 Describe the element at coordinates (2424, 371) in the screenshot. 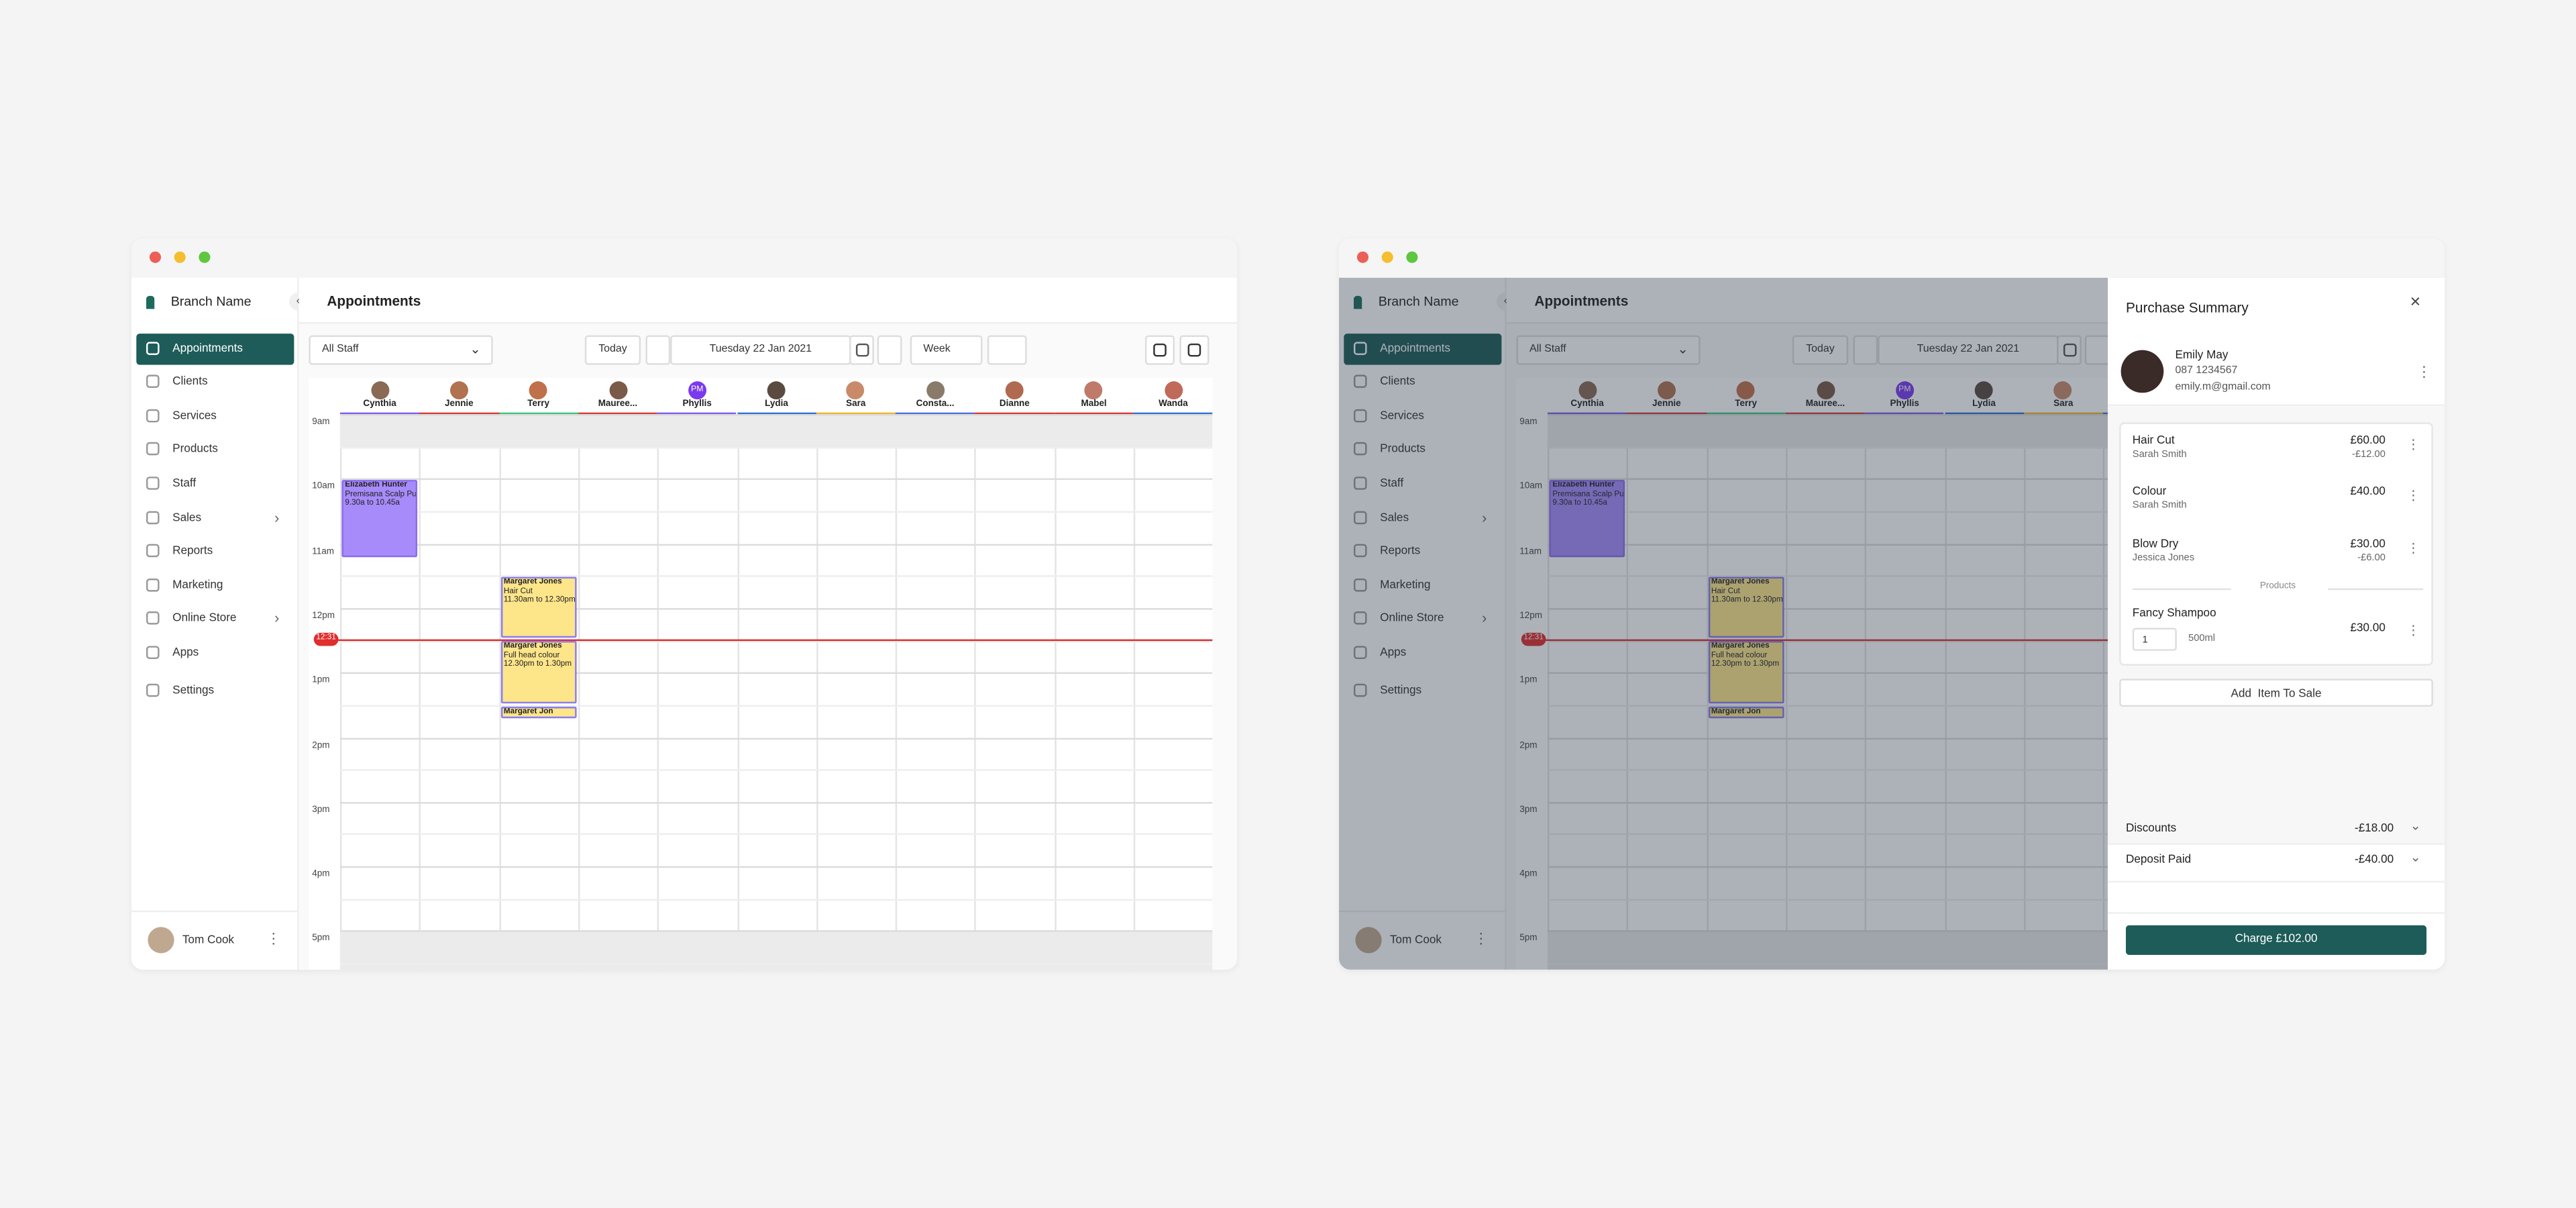

I see `client-menu: ⋮` at that location.